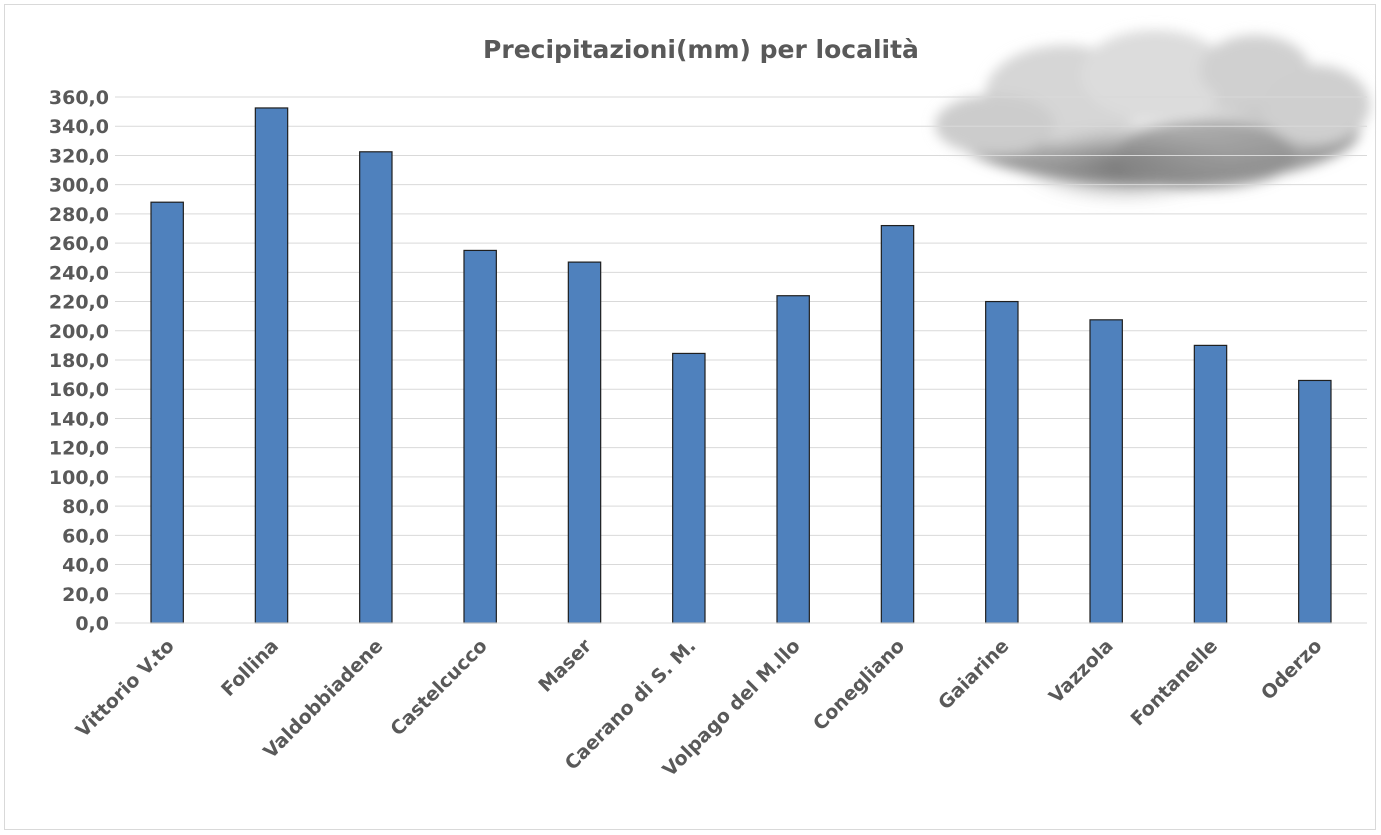 This screenshot has height=835, width=1381. What do you see at coordinates (250, 668) in the screenshot?
I see `x-tick-label: Follina` at bounding box center [250, 668].